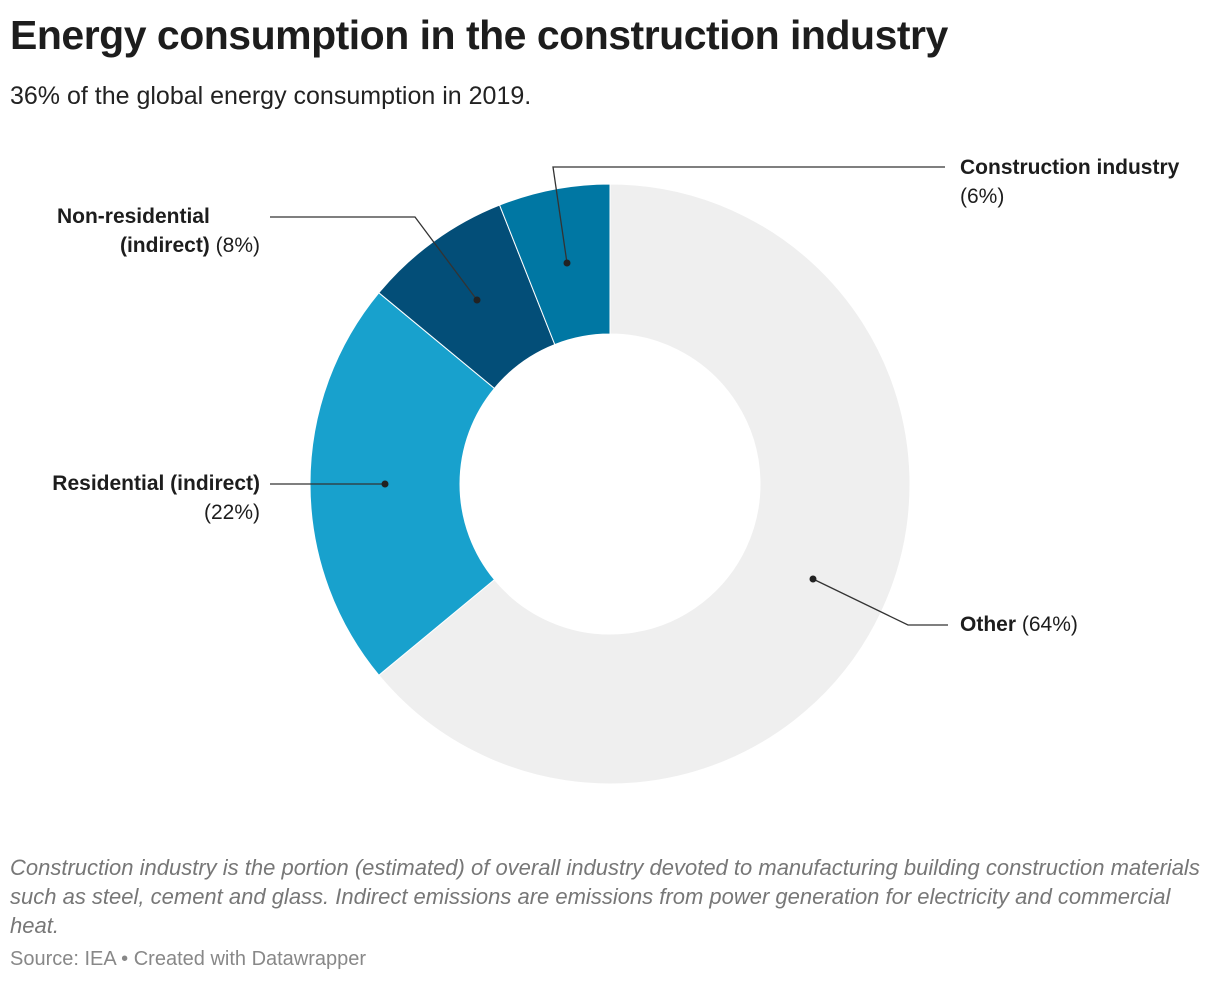 The width and height of the screenshot is (1220, 984). I want to click on leader-dot-other, so click(813, 579).